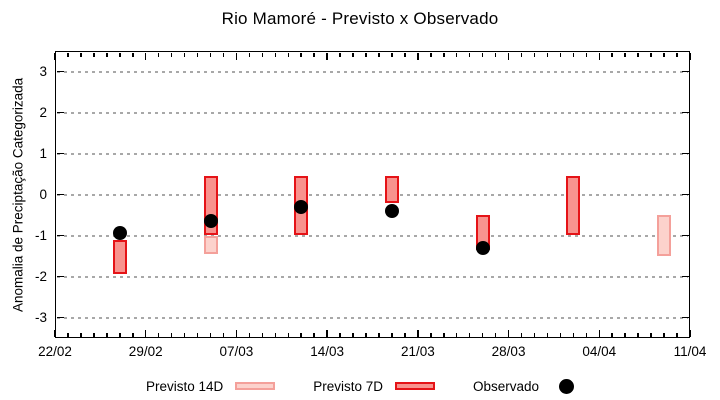  Describe the element at coordinates (567, 386) in the screenshot. I see `legend-dot-icon` at that location.